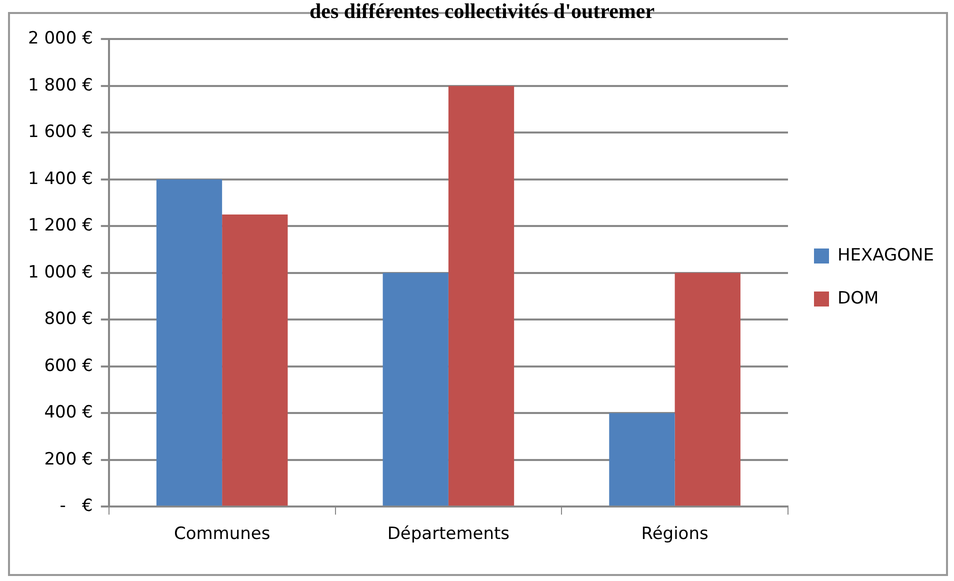 This screenshot has height=581, width=954. What do you see at coordinates (68, 459) in the screenshot?
I see `y-tick-label: 200 €` at bounding box center [68, 459].